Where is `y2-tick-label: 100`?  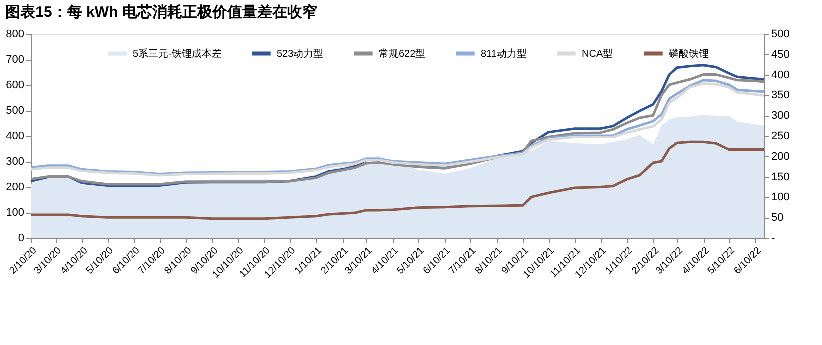
y2-tick-label: 100 is located at coordinates (781, 198).